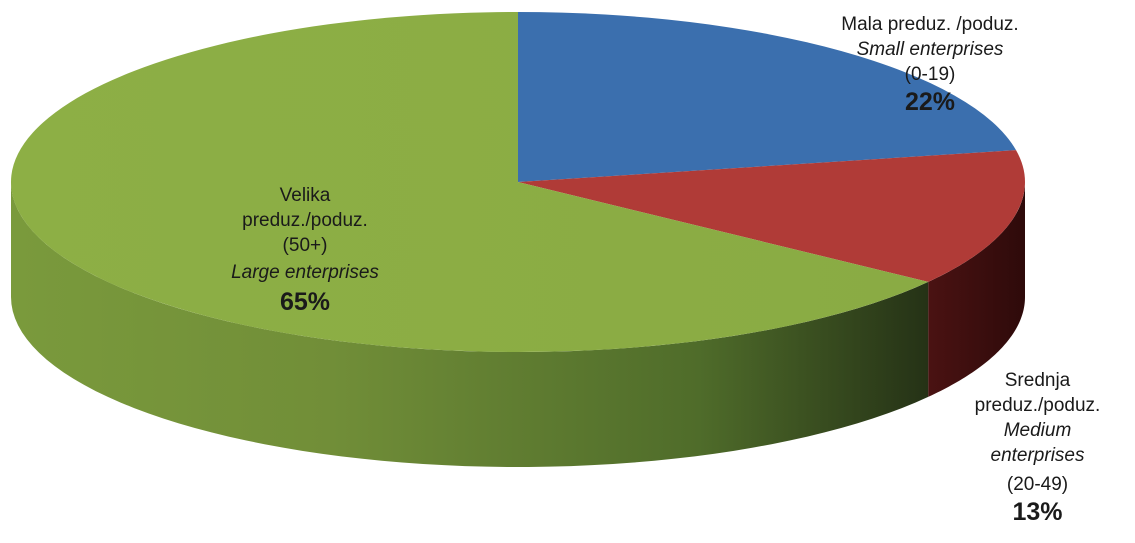  Describe the element at coordinates (1037, 455) in the screenshot. I see `slice-label-medium-en-2: enterprises` at that location.